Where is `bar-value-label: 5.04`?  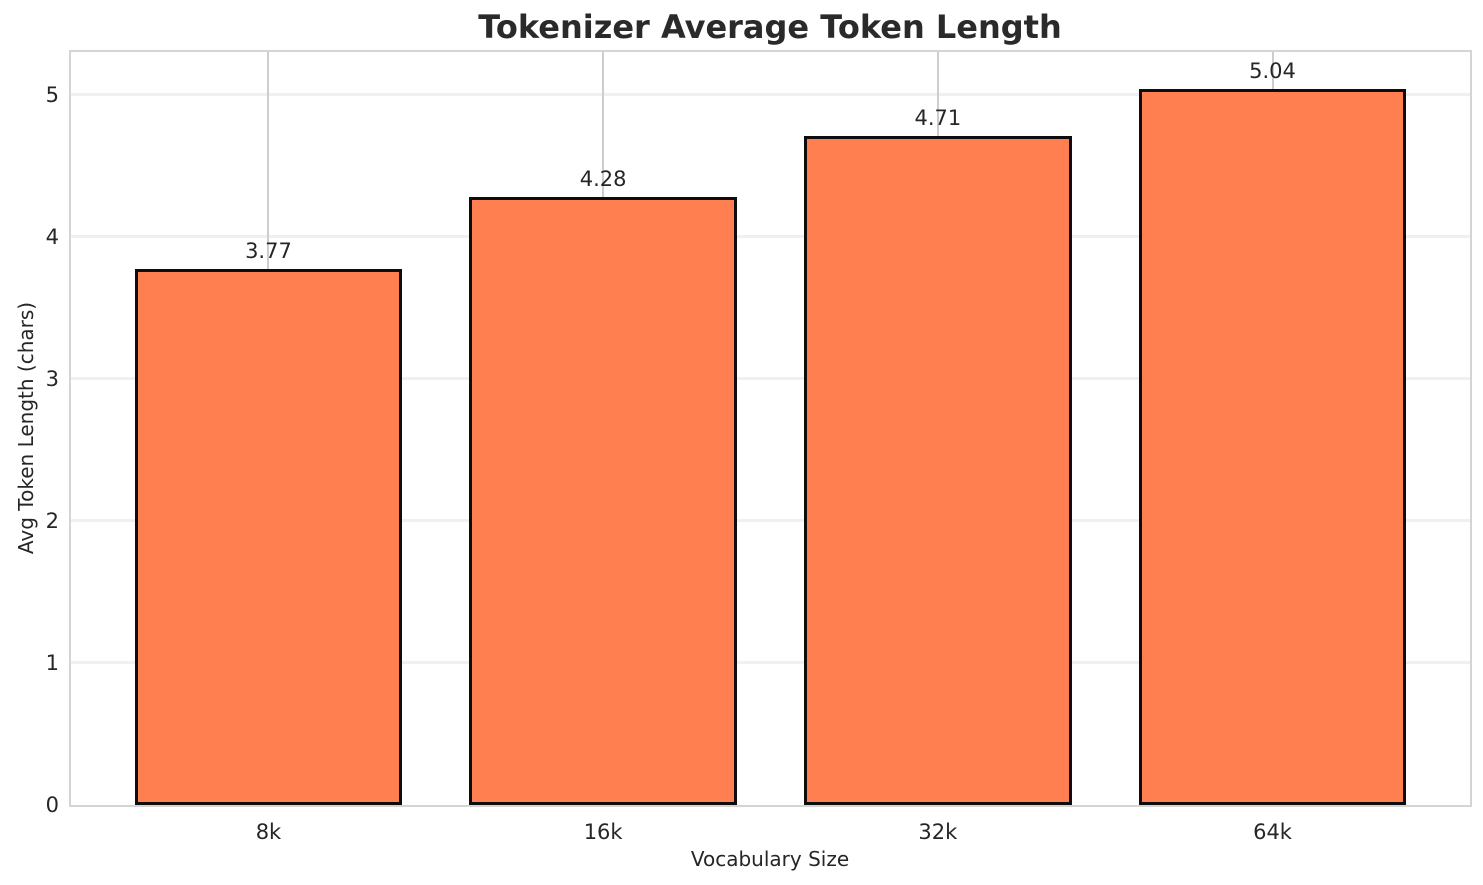 bar-value-label: 5.04 is located at coordinates (1272, 70).